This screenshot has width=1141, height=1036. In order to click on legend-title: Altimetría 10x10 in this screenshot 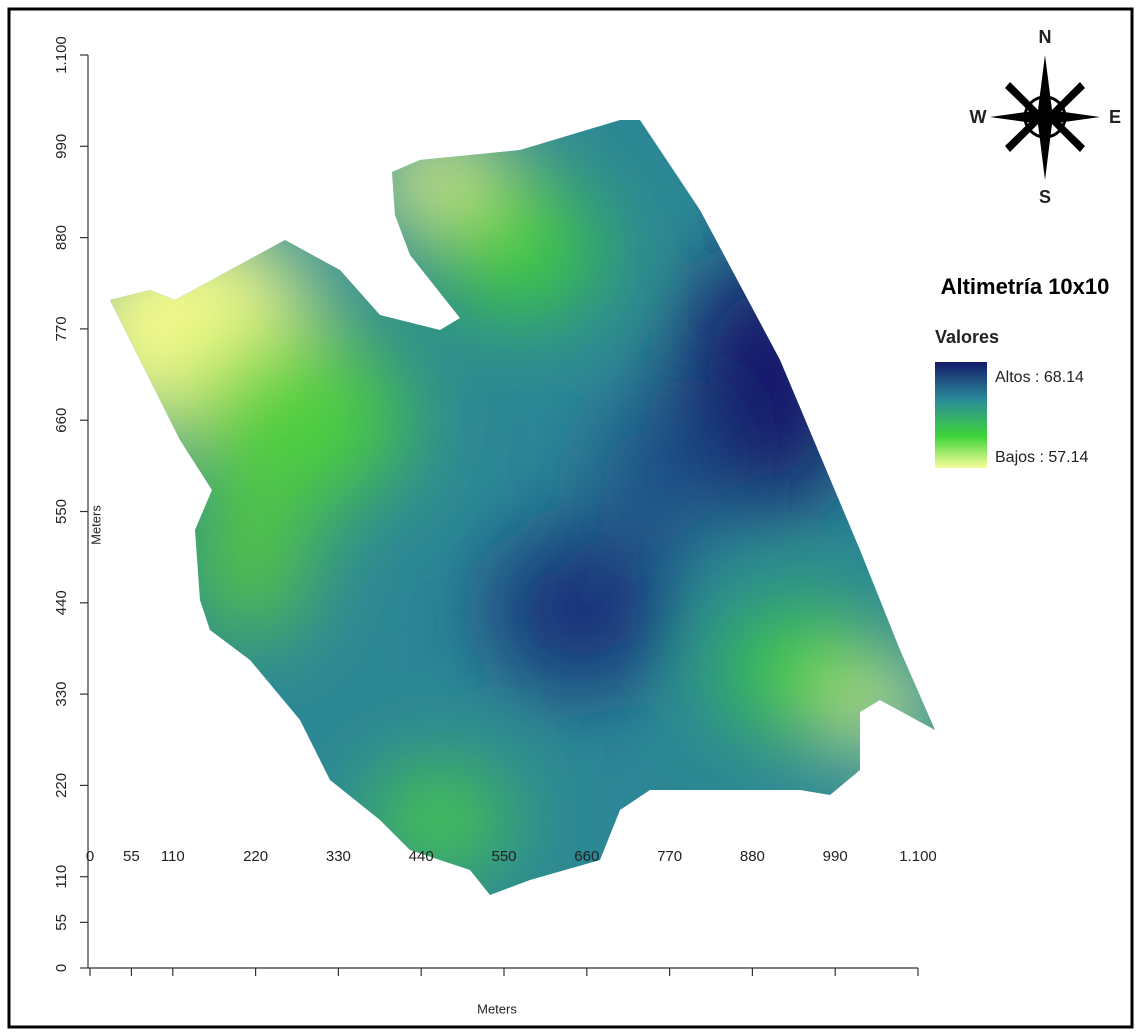, I will do `click(1025, 286)`.